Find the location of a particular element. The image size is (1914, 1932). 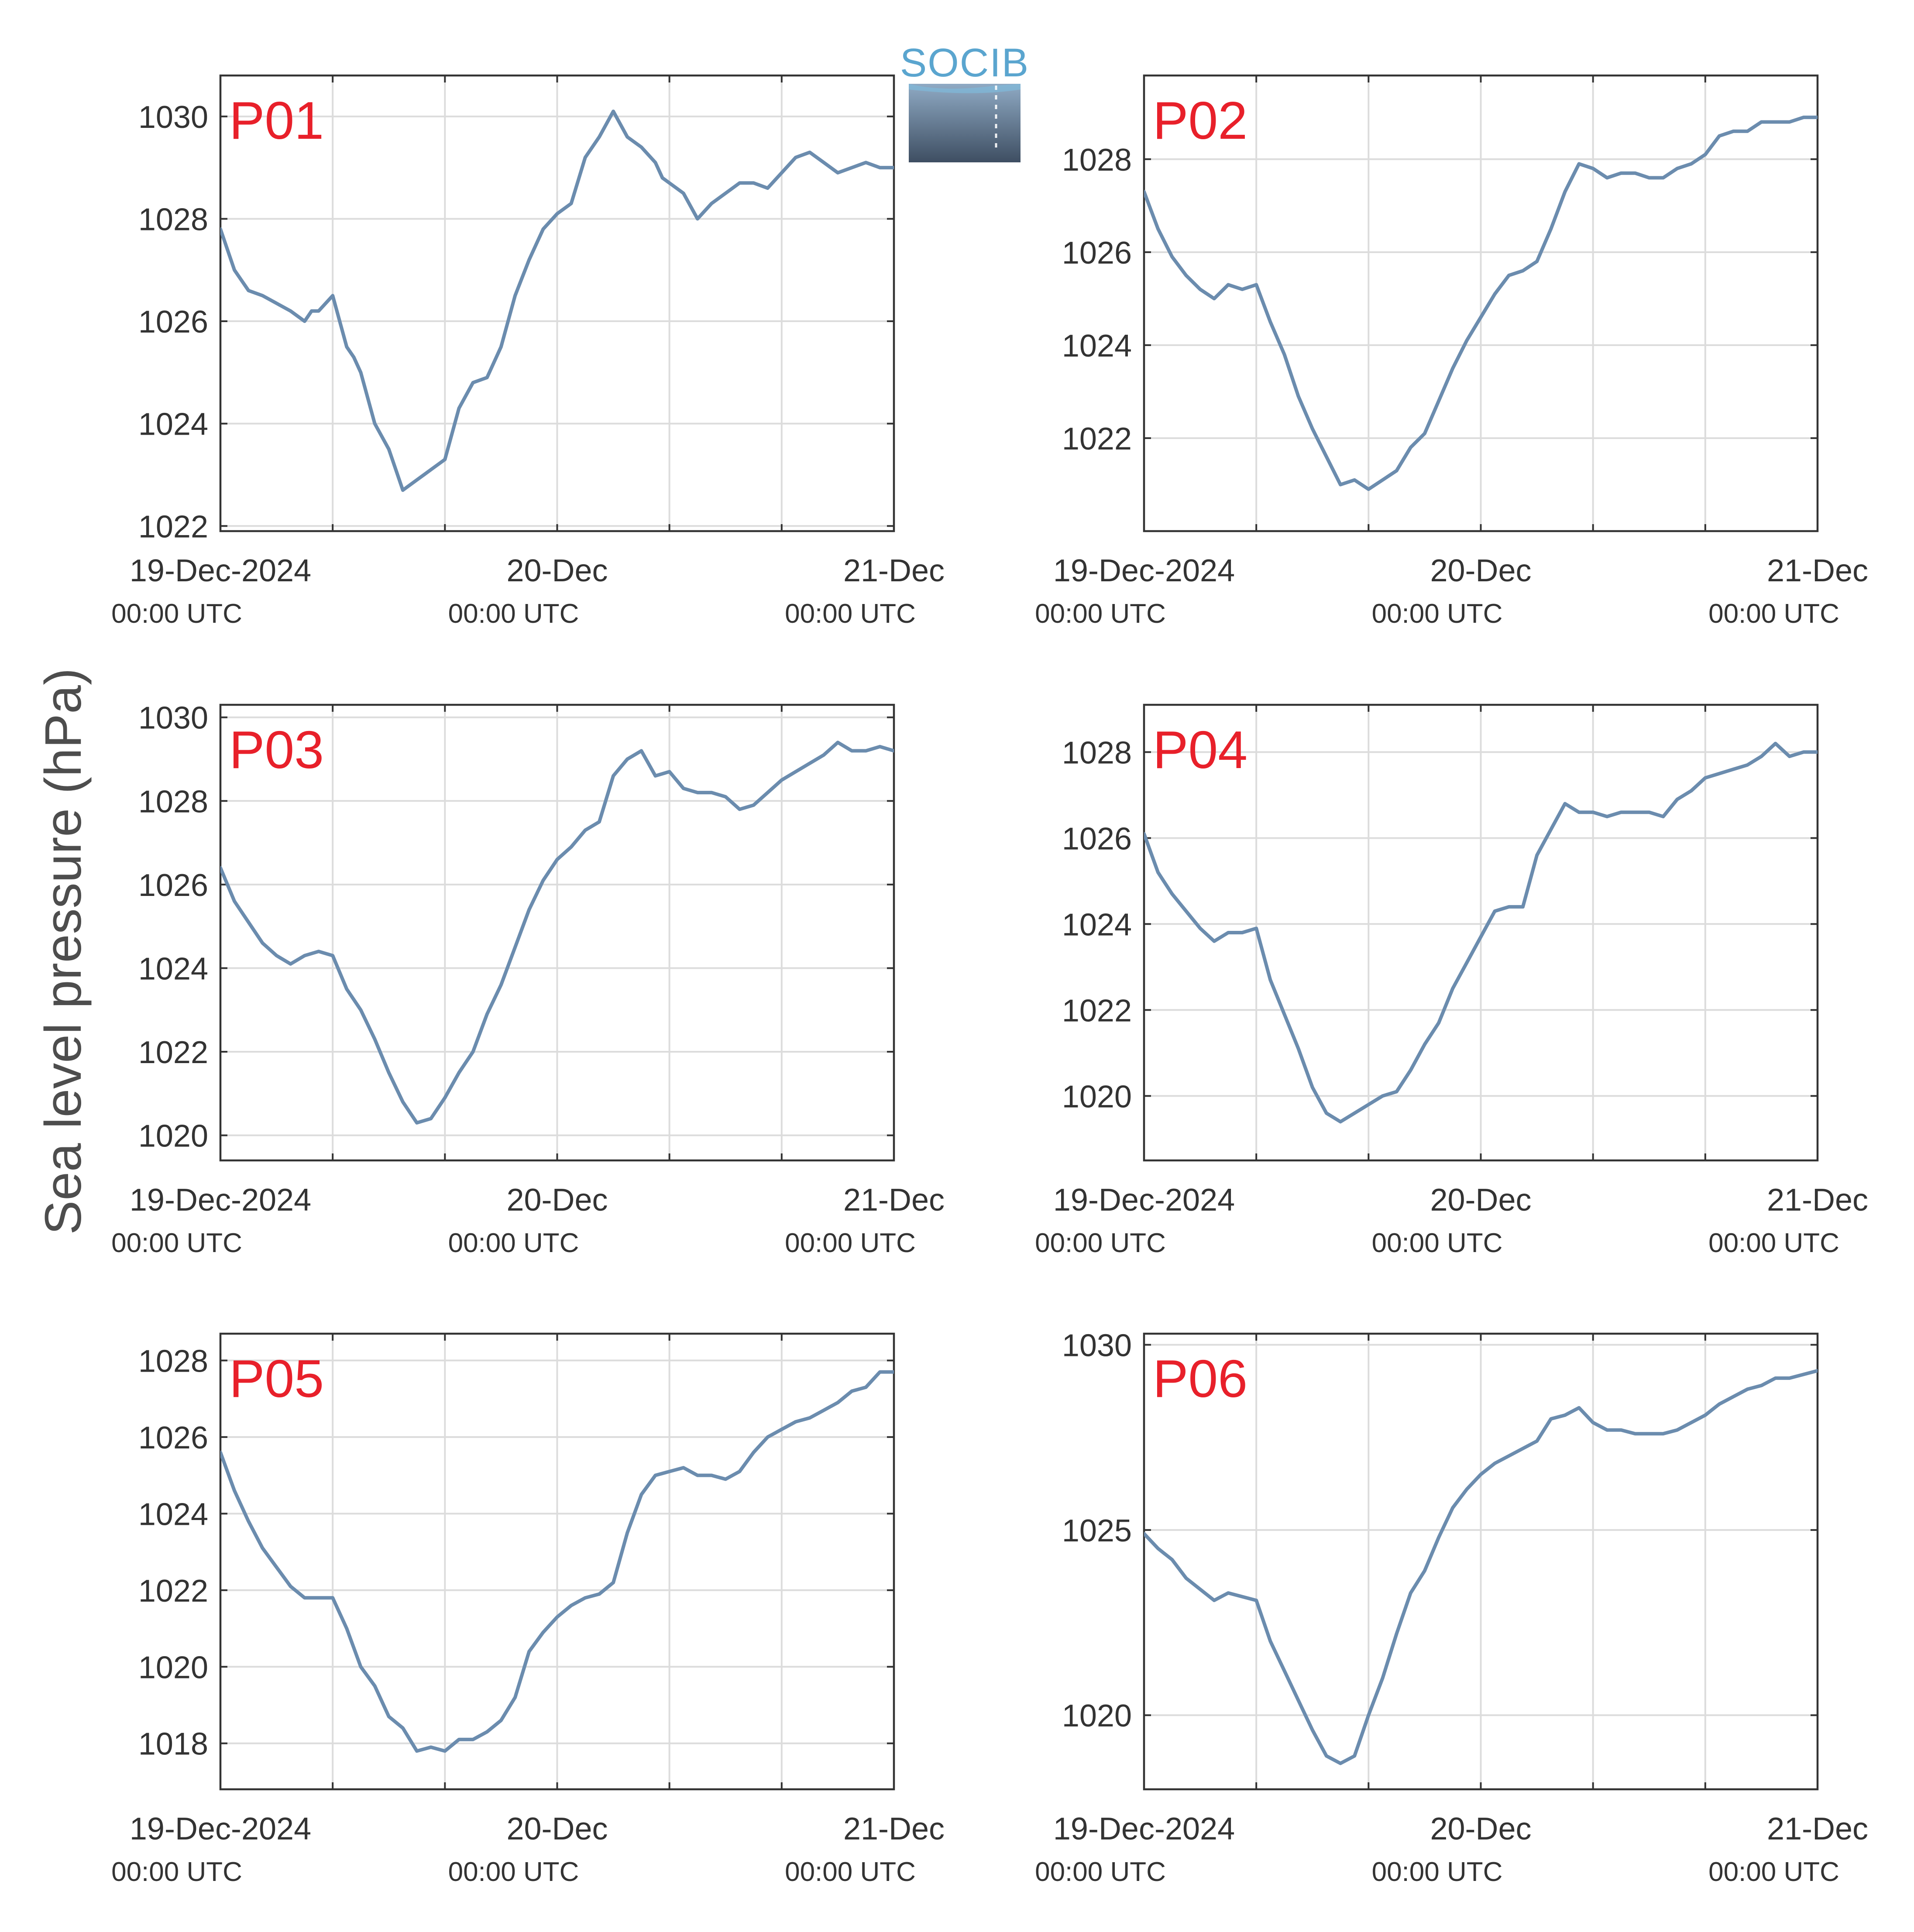

panel-label: P06 is located at coordinates (1200, 1378).